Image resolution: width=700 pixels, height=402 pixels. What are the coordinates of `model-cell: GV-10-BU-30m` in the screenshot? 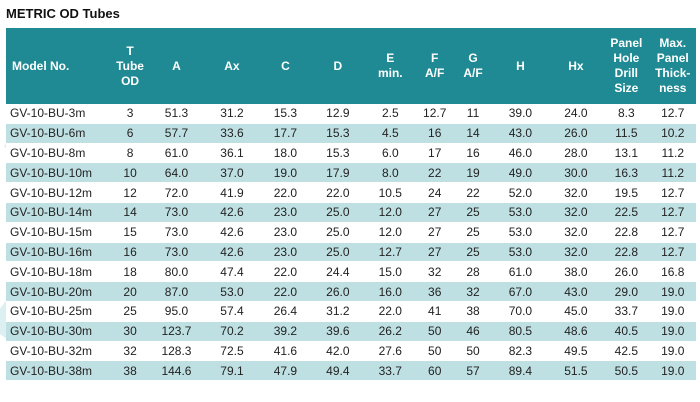 It's located at (58, 331).